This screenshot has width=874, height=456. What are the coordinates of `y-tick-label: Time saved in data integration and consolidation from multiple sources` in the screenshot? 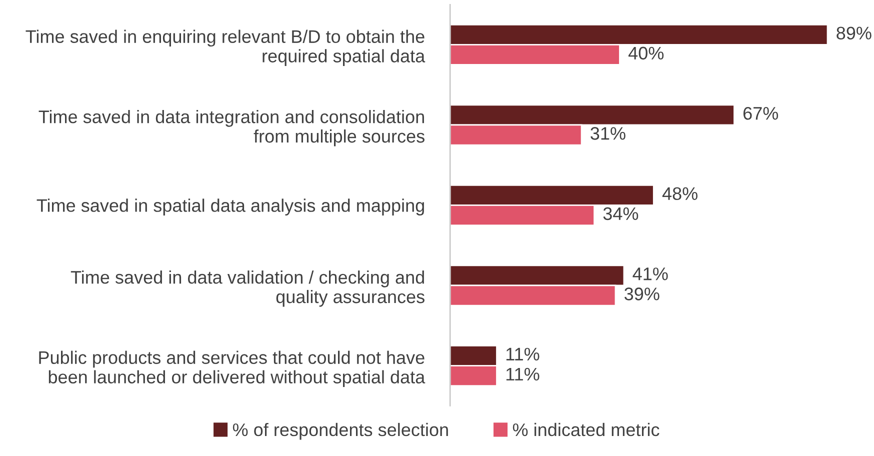 It's located at (231, 128).